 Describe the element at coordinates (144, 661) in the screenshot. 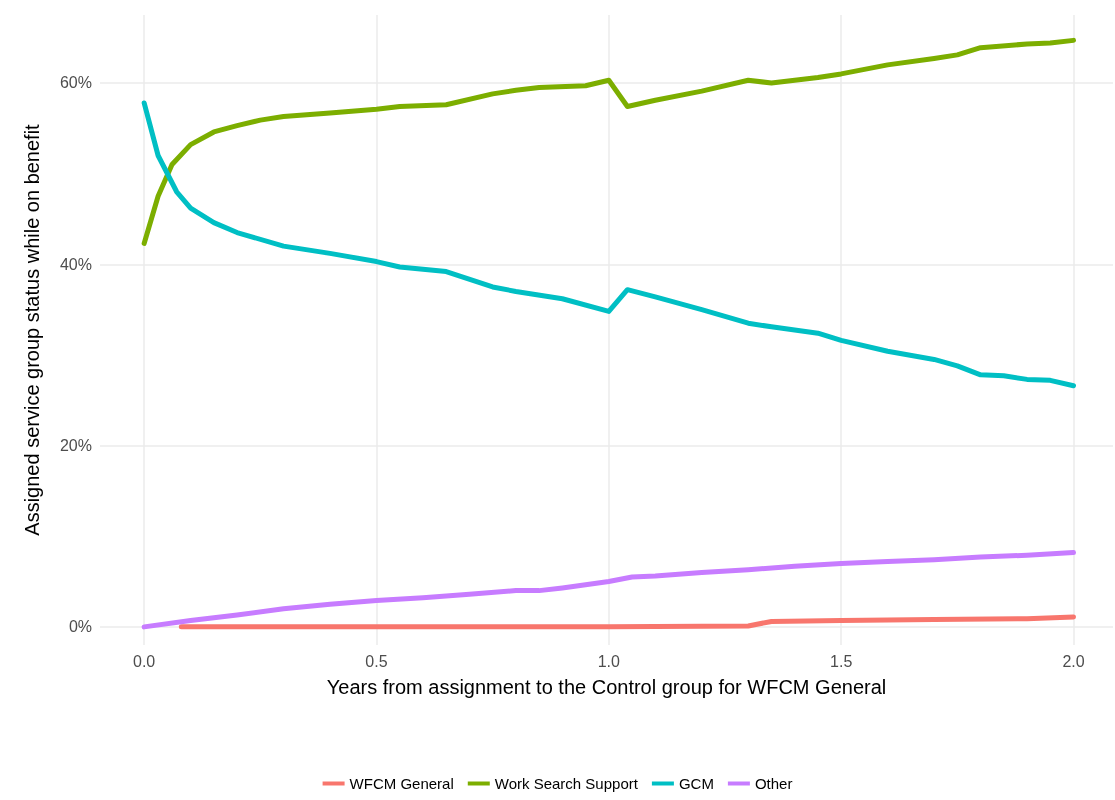

I see `x-tick-label: 0.0` at that location.